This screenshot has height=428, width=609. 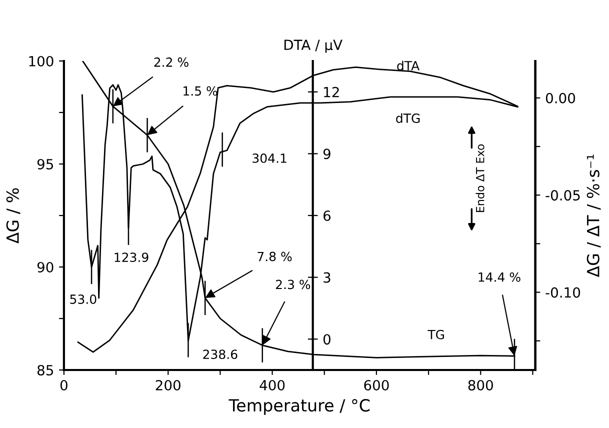 What do you see at coordinates (269, 158) in the screenshot?
I see `annotation: 304.1` at bounding box center [269, 158].